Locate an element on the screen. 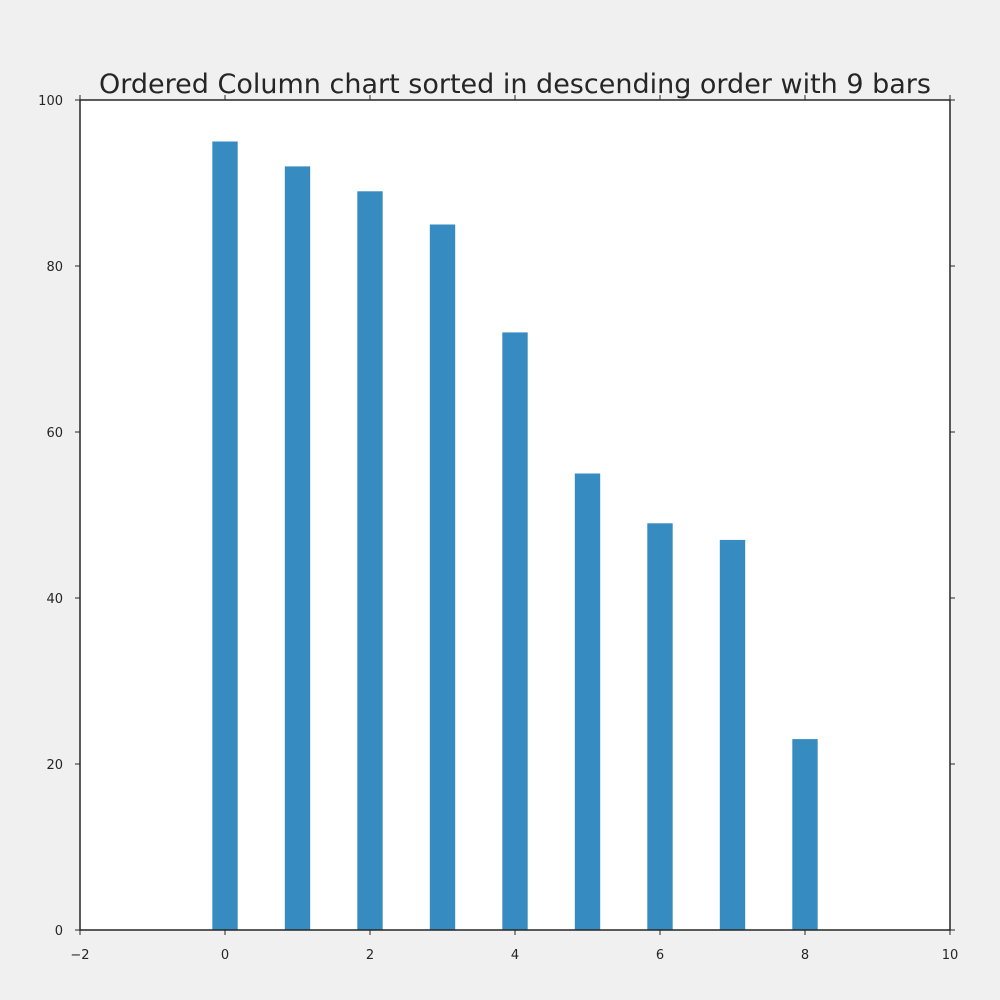 This screenshot has height=1000, width=1000. y-tick-label: 60 is located at coordinates (54, 433).